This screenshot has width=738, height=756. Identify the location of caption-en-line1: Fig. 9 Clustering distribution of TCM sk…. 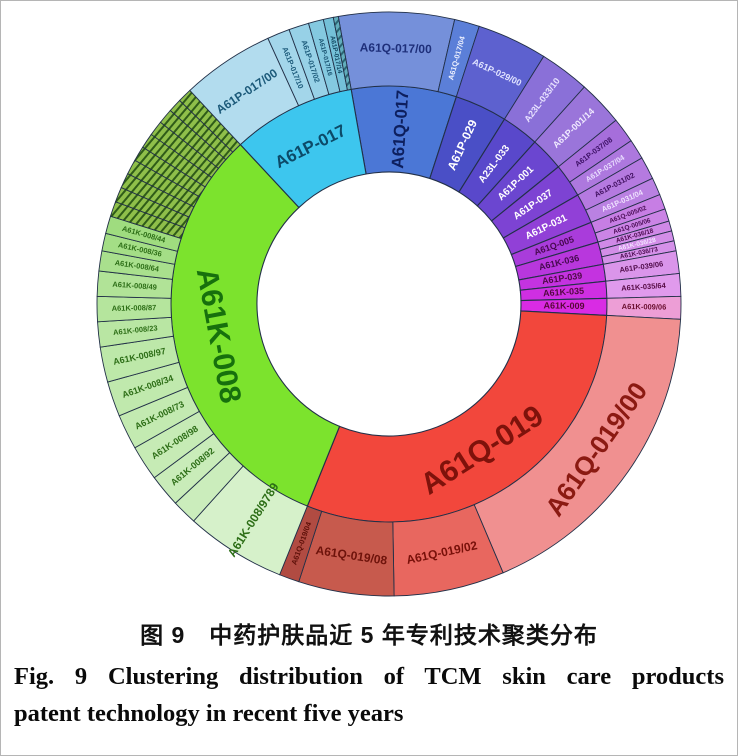
(369, 676).